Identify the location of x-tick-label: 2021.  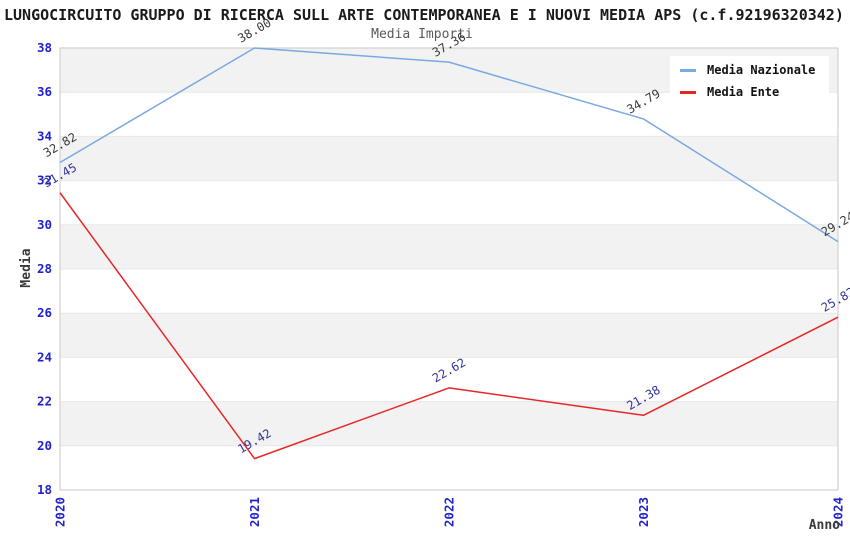
(254, 512).